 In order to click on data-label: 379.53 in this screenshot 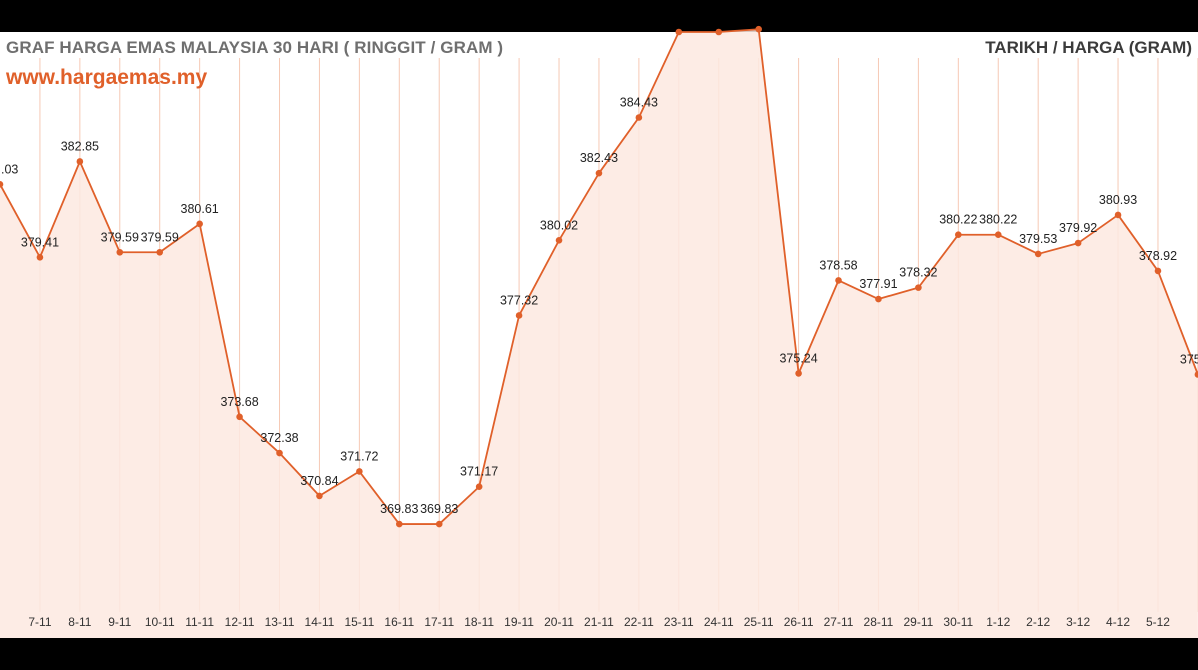, I will do `click(1038, 239)`.